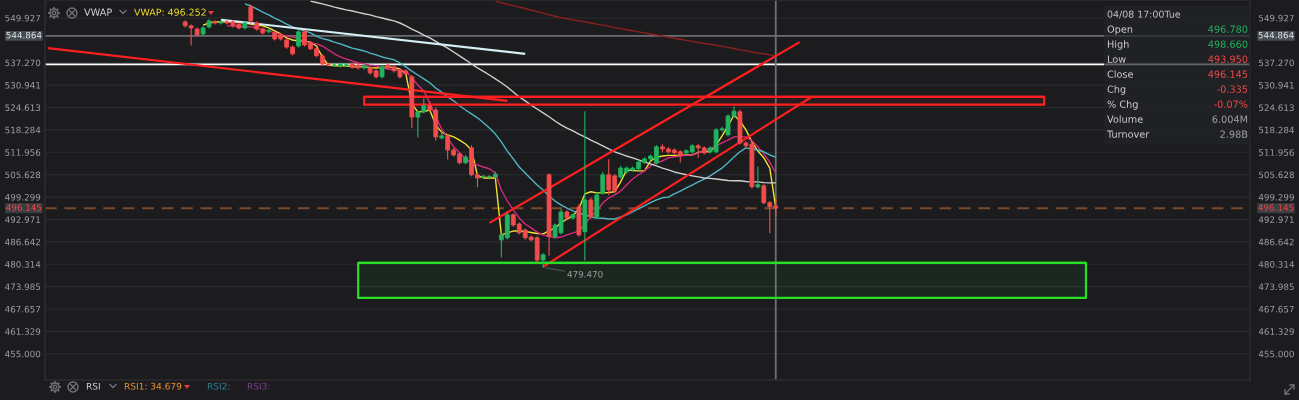  What do you see at coordinates (23, 219) in the screenshot?
I see `y-tick-label: 492.971` at bounding box center [23, 219].